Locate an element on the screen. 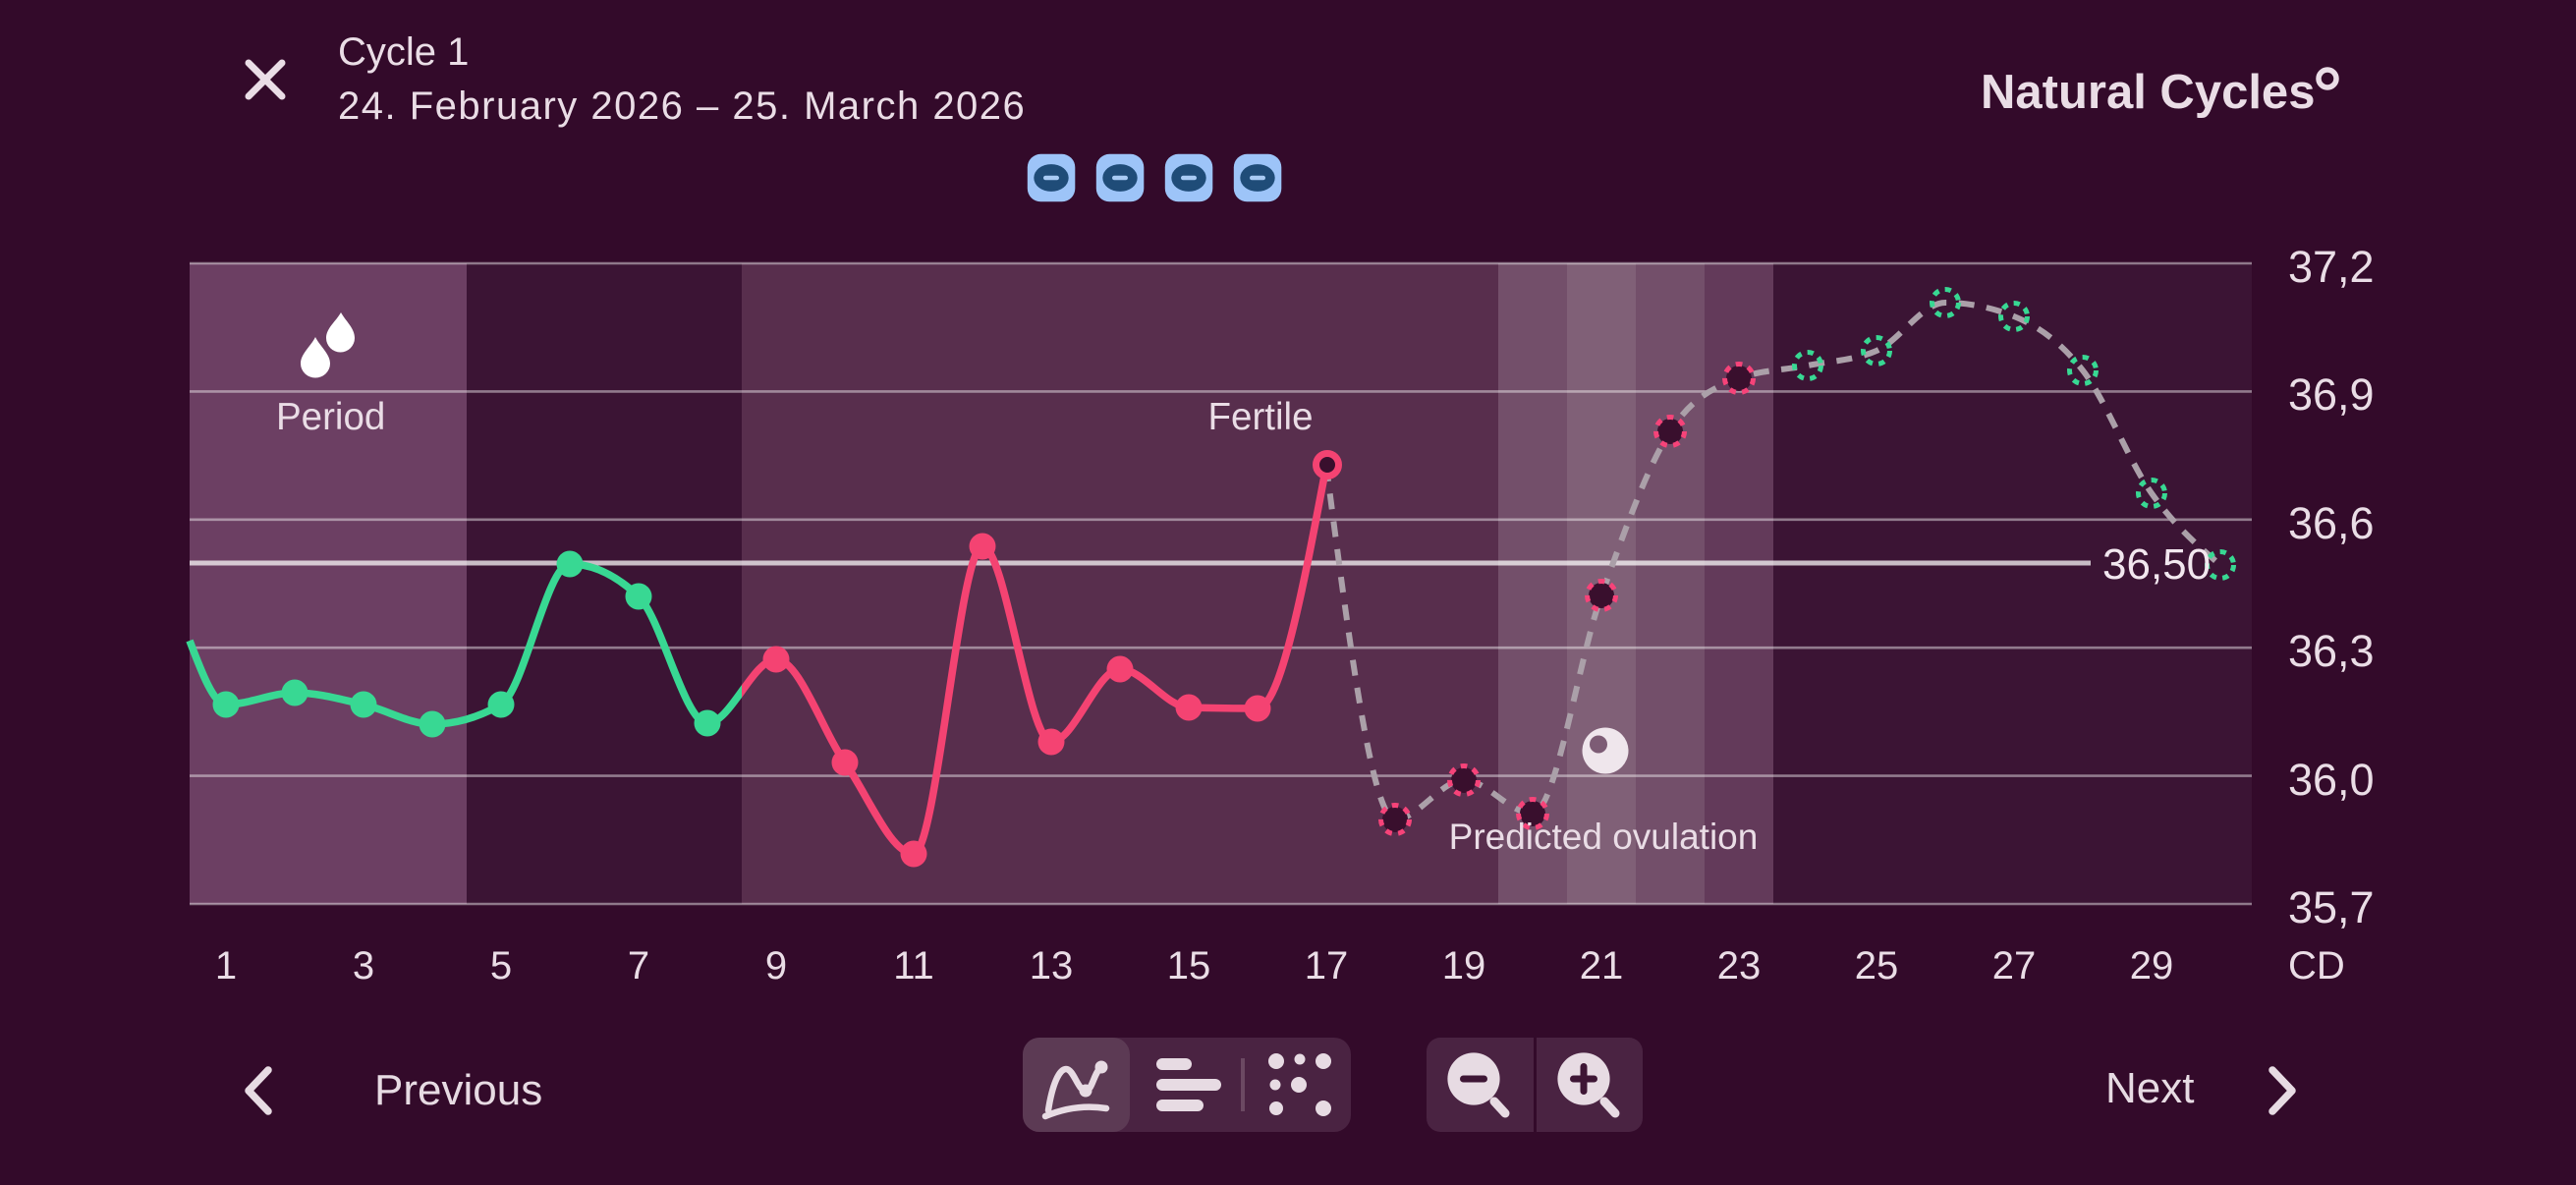  svg-text: 5 is located at coordinates (501, 966).